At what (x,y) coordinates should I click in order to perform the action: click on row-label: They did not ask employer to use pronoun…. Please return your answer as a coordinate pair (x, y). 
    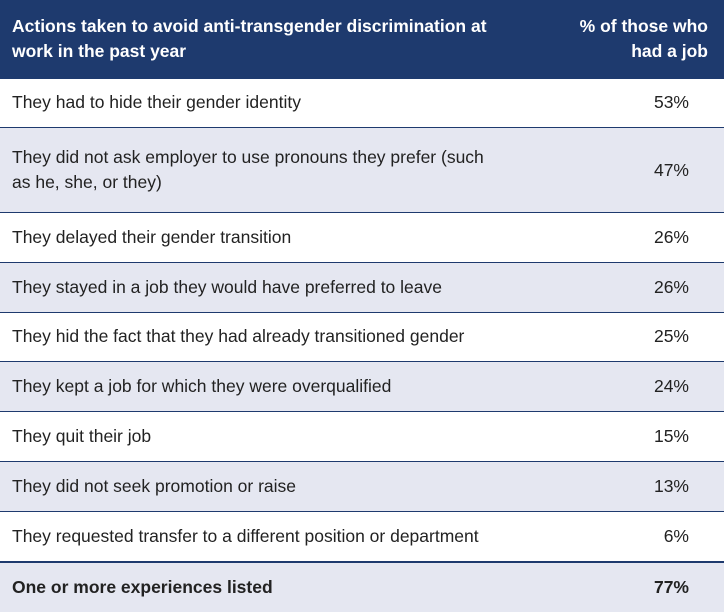
    Looking at the image, I should click on (248, 170).